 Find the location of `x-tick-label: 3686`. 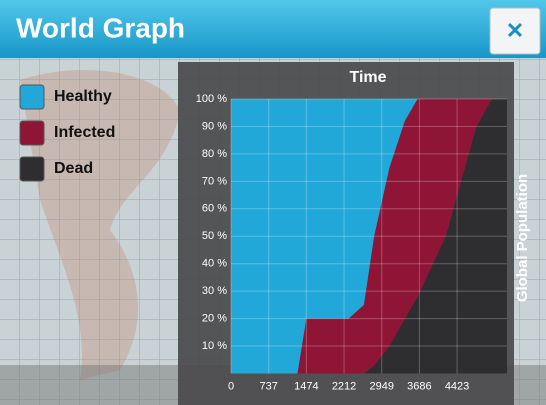

x-tick-label: 3686 is located at coordinates (419, 386).